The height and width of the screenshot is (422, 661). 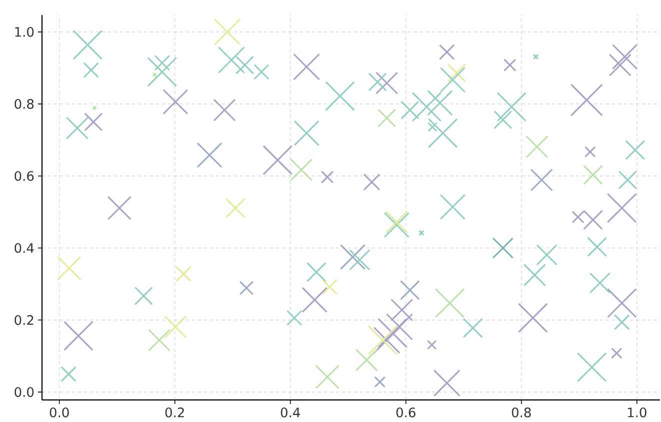 I want to click on x-tick-label: 0.4, so click(x=290, y=413).